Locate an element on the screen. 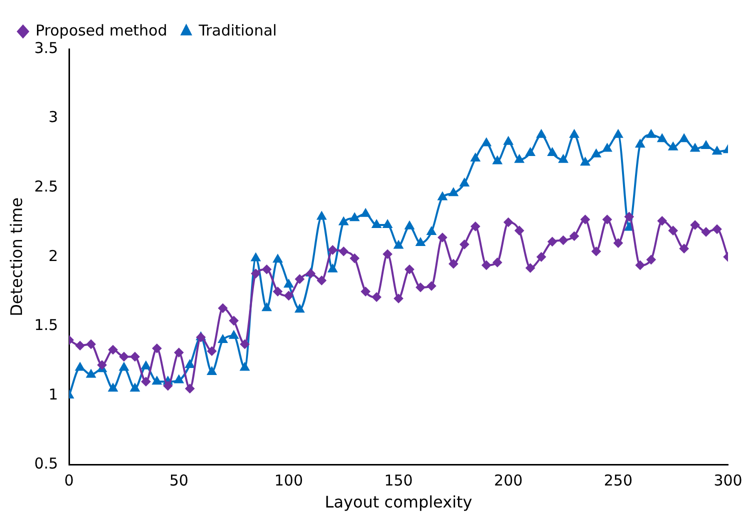  x-axis-title: Layout complexity is located at coordinates (398, 502).